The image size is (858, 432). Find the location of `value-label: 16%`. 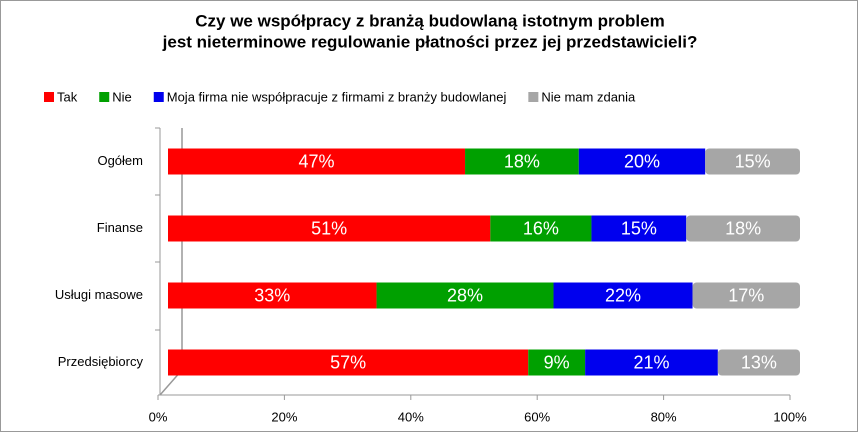

value-label: 16% is located at coordinates (541, 228).